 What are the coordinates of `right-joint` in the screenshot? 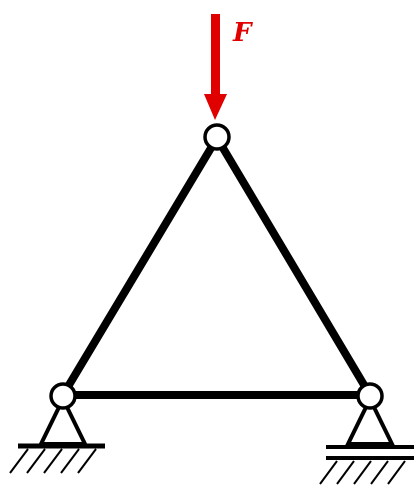 It's located at (370, 396).